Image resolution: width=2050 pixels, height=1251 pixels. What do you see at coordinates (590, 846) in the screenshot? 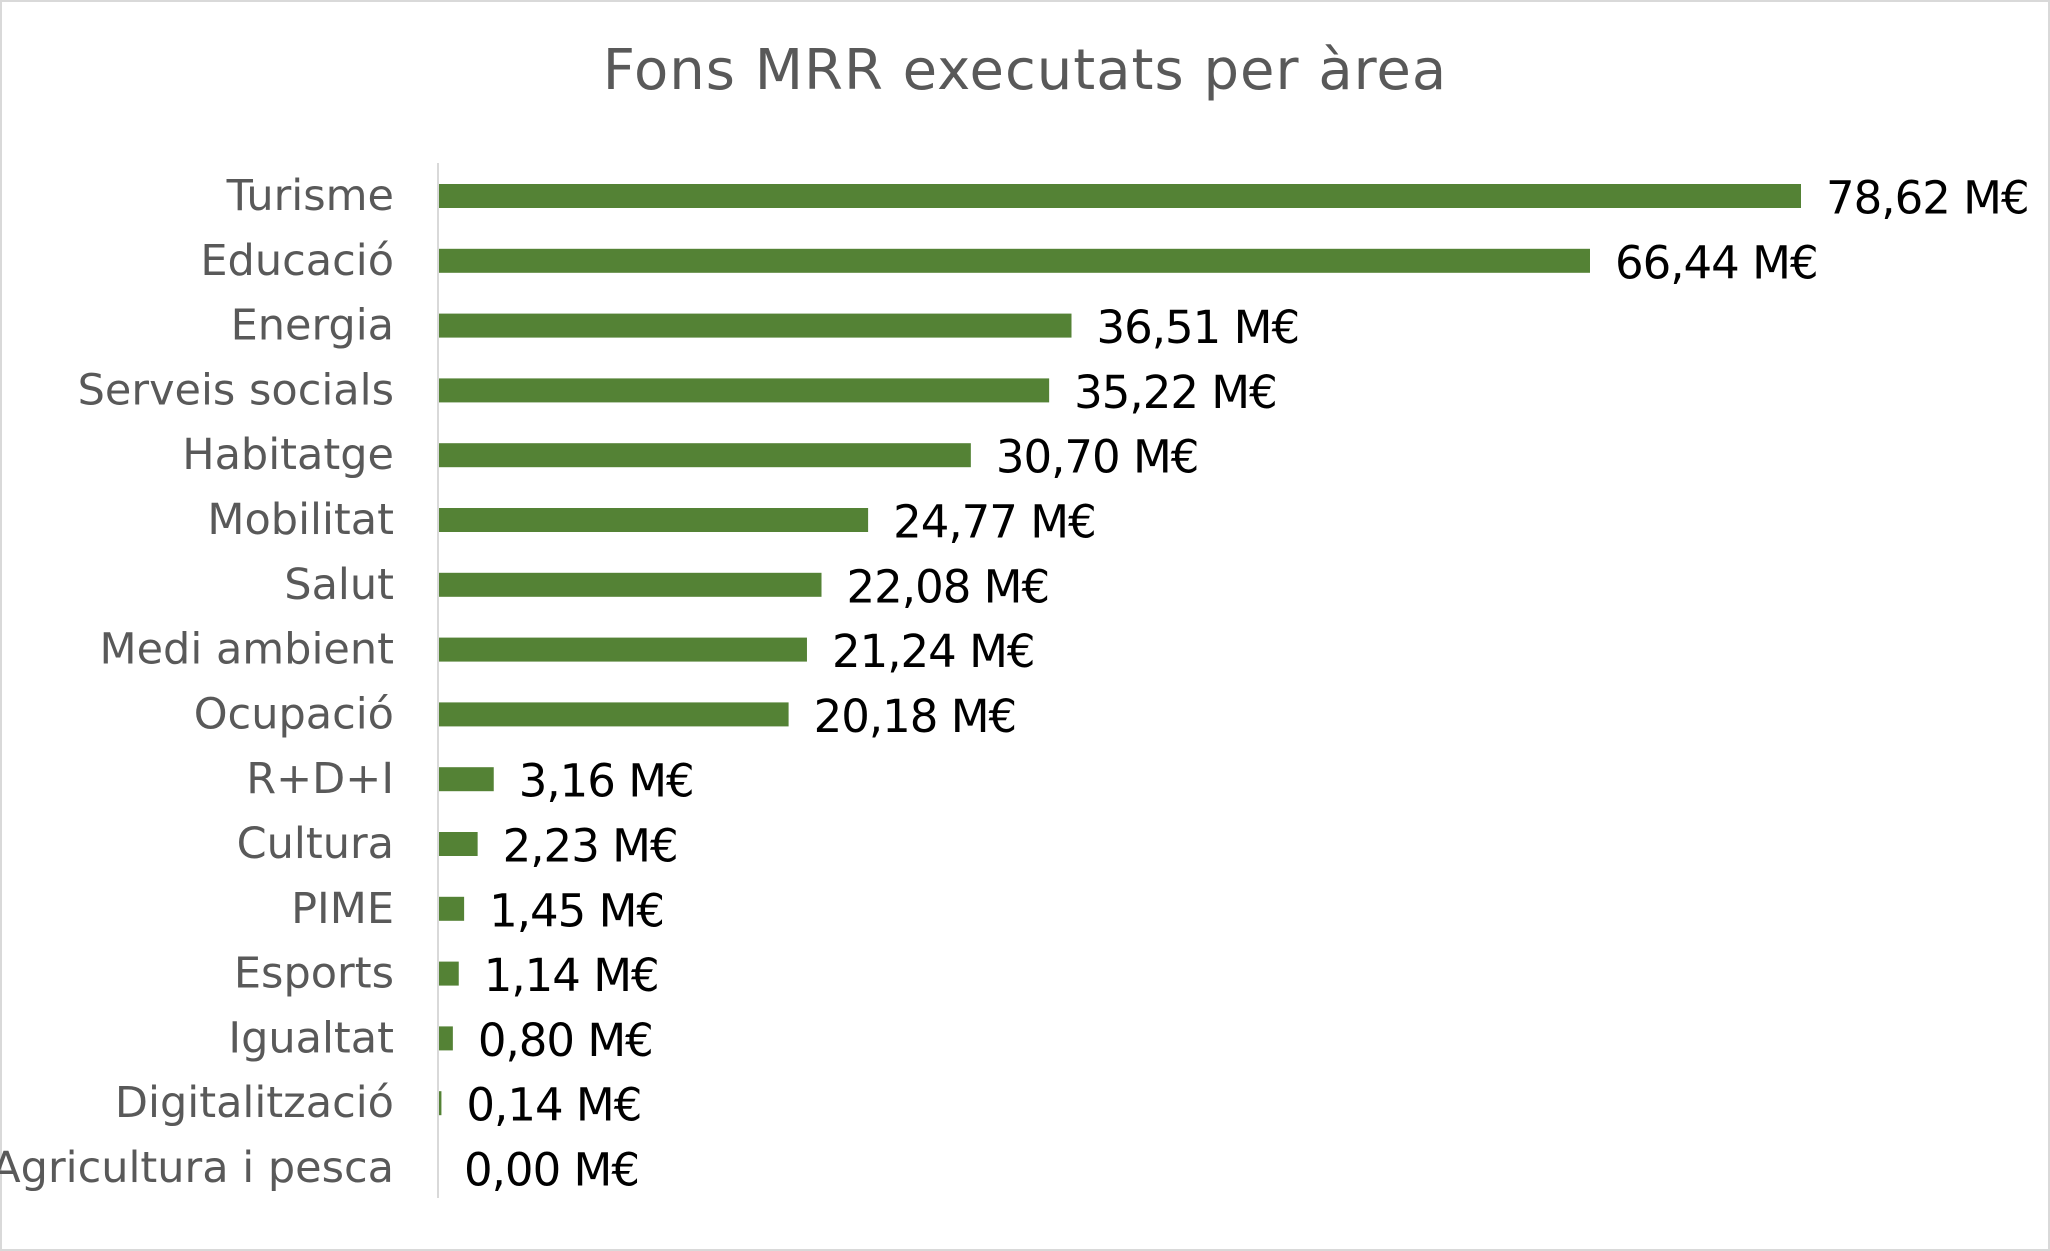
I see `data-label: 2,23 M€` at bounding box center [590, 846].